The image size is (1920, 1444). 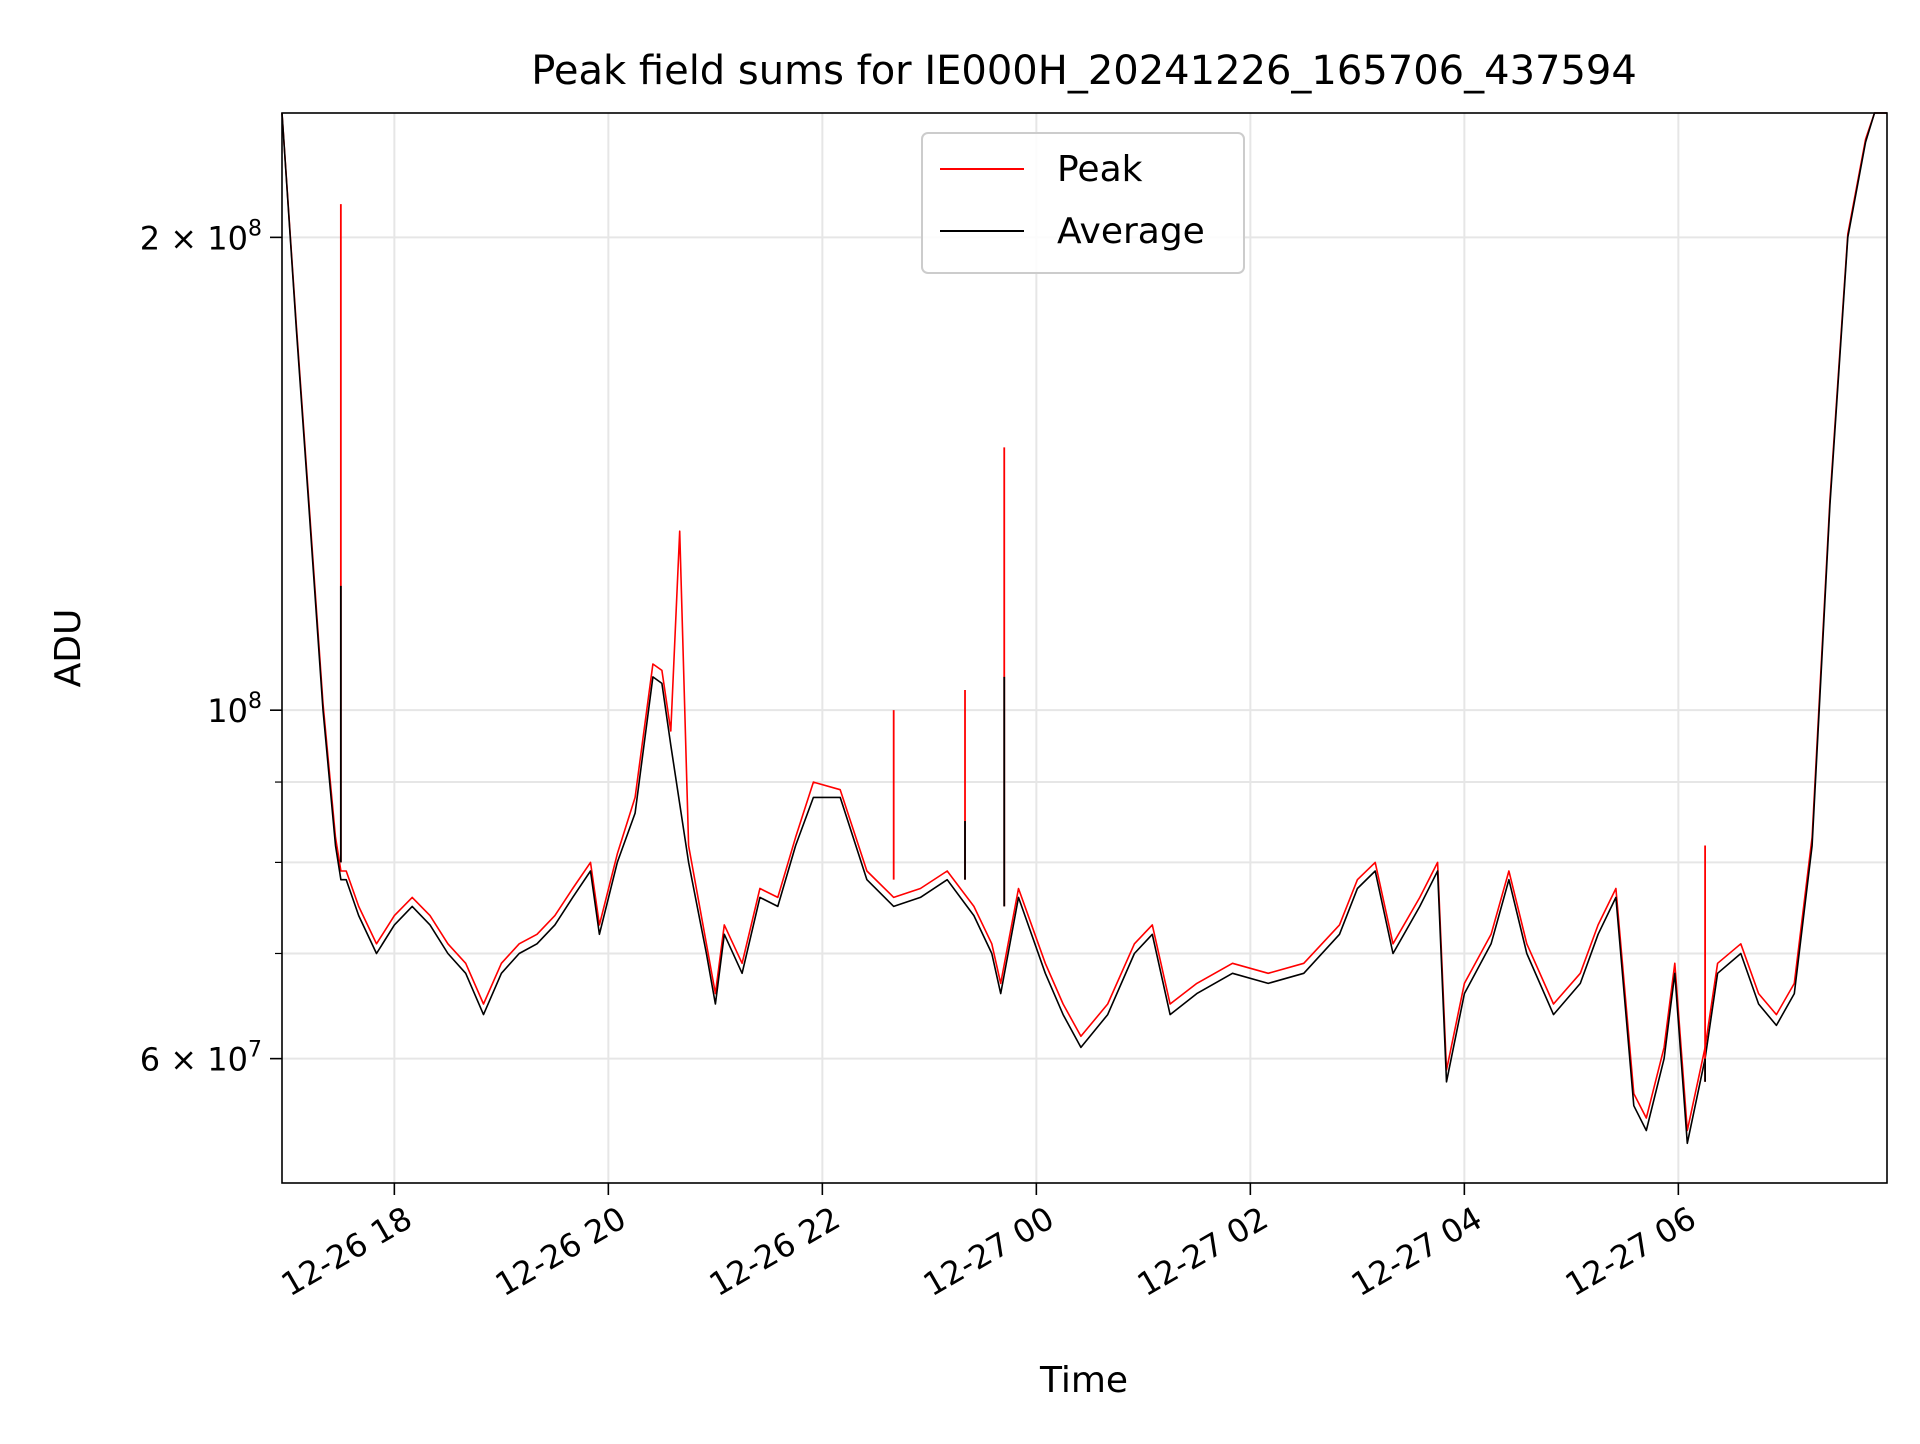 What do you see at coordinates (201, 1058) in the screenshot?
I see `y-tick-label: 6 × 107` at bounding box center [201, 1058].